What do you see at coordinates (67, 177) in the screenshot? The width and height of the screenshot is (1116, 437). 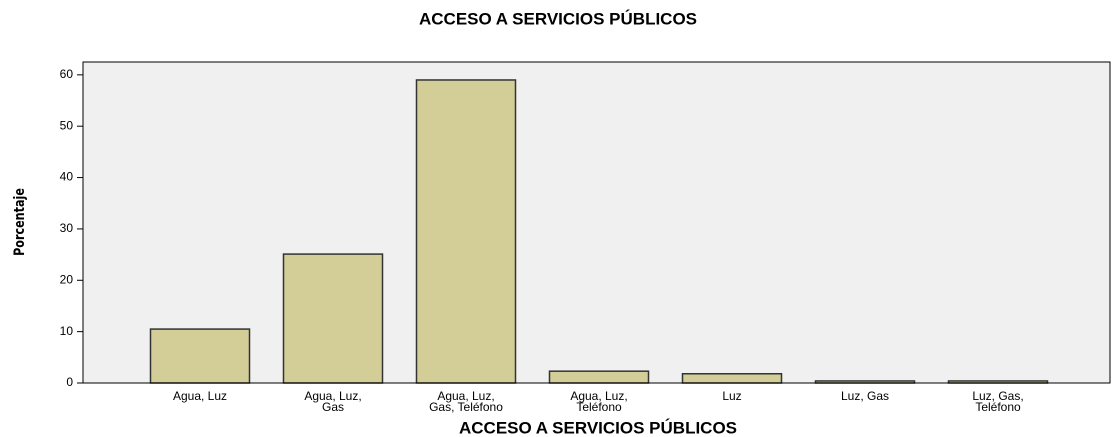 I see `y-tick-label: 40` at bounding box center [67, 177].